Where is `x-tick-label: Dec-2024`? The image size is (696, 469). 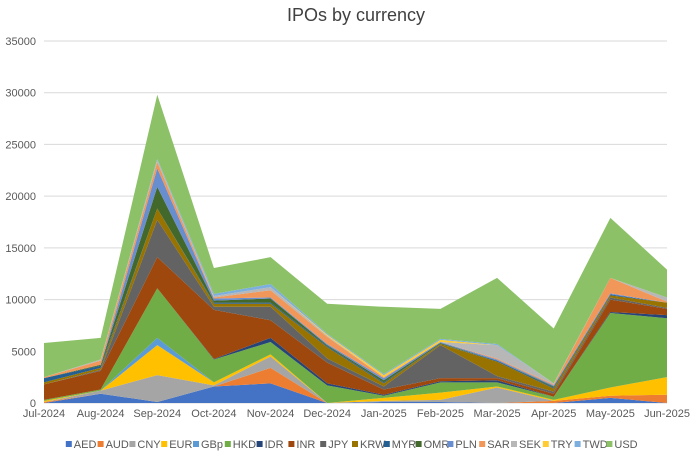 x-tick-label: Dec-2024 is located at coordinates (327, 414).